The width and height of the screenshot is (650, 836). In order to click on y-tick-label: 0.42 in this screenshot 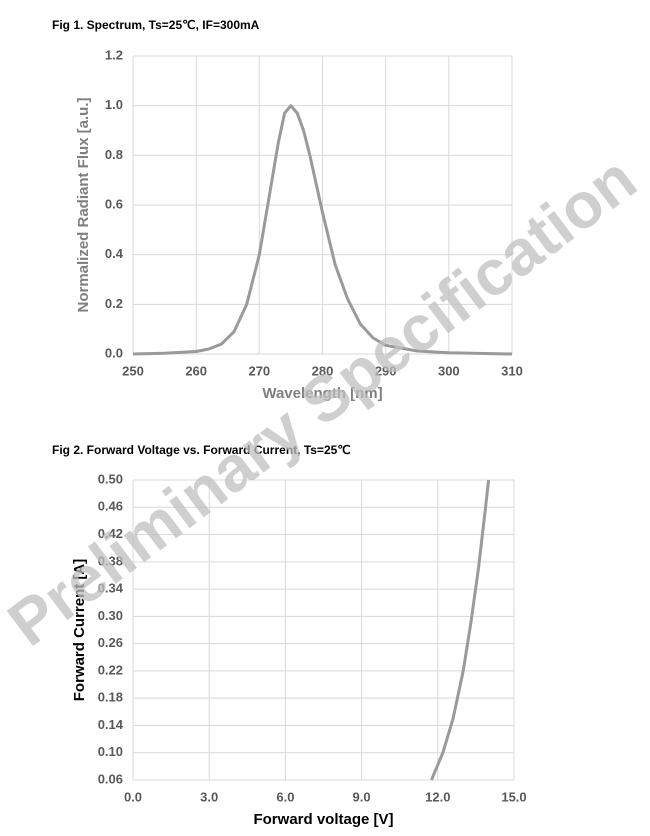, I will do `click(110, 533)`.